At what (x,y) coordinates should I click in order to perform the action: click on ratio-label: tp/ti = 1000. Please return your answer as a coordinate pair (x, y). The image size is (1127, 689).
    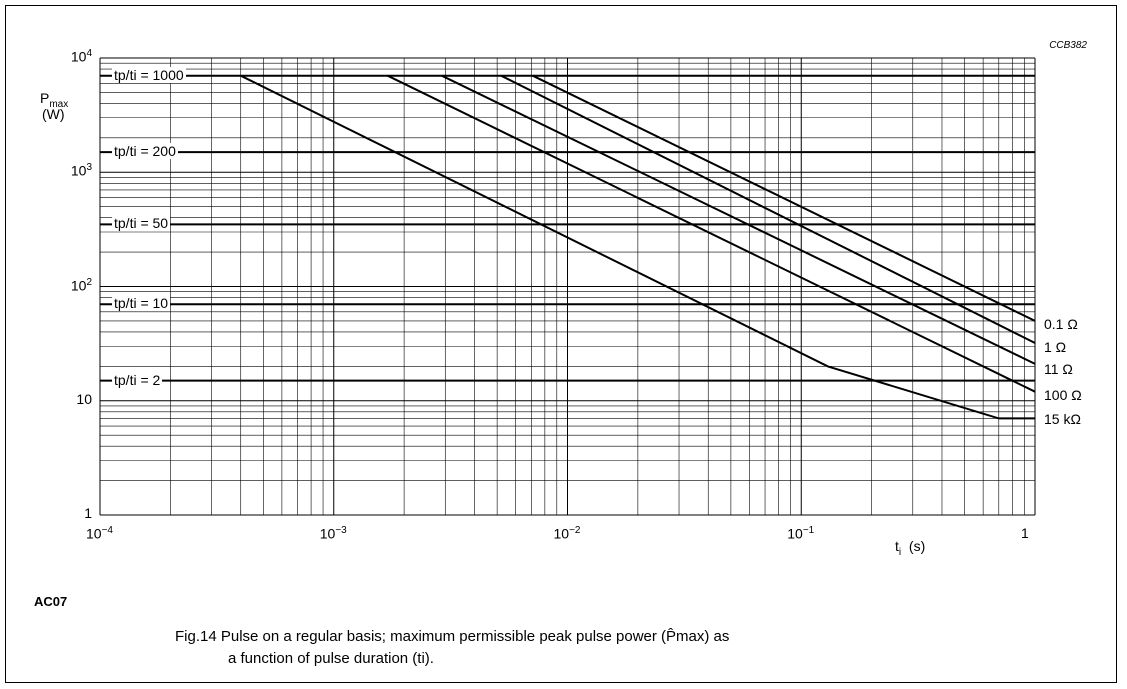
    Looking at the image, I should click on (149, 74).